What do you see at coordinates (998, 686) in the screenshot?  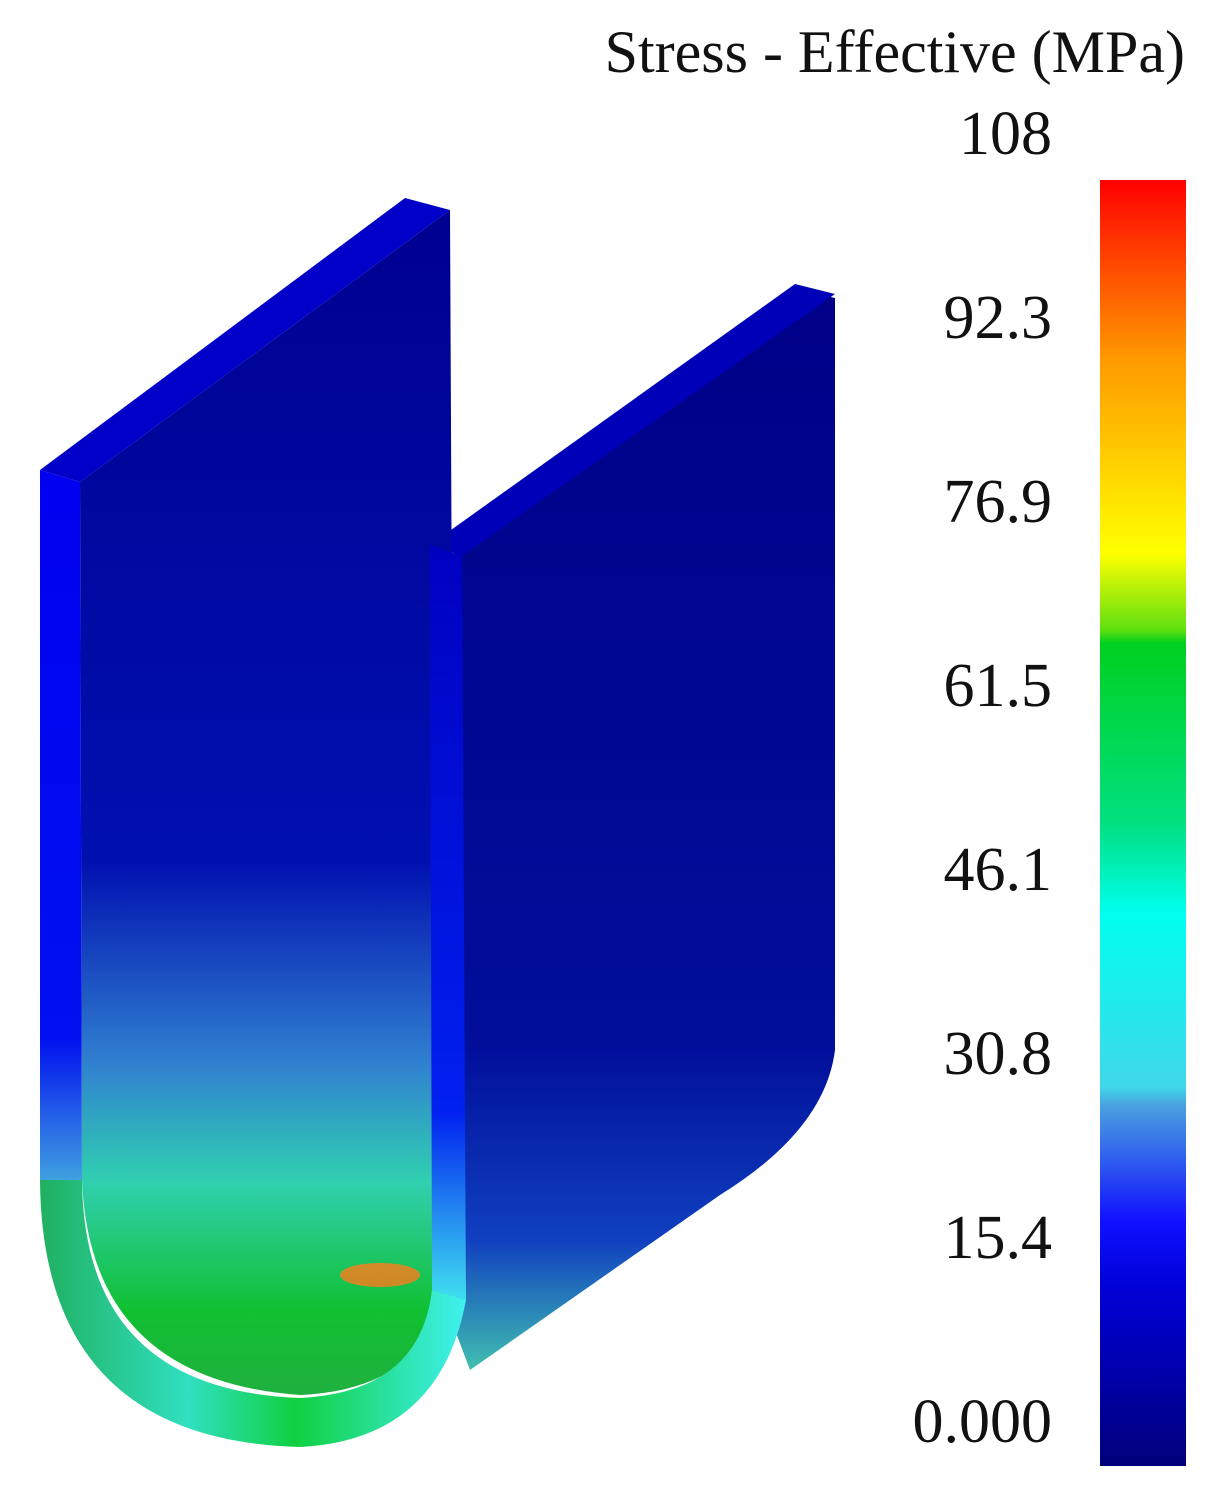 I see `legend-label: 61.5` at bounding box center [998, 686].